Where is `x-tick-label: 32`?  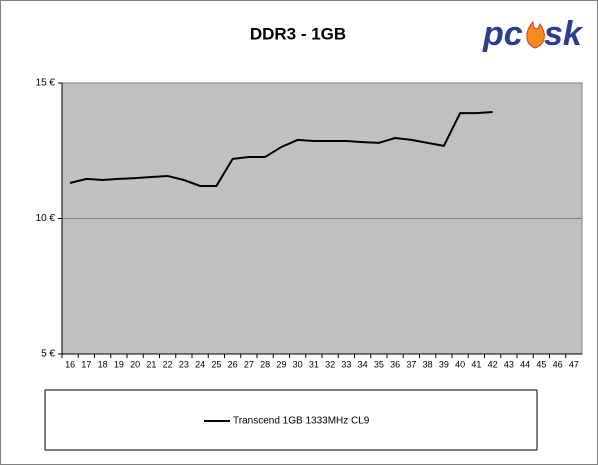
x-tick-label: 32 is located at coordinates (330, 364).